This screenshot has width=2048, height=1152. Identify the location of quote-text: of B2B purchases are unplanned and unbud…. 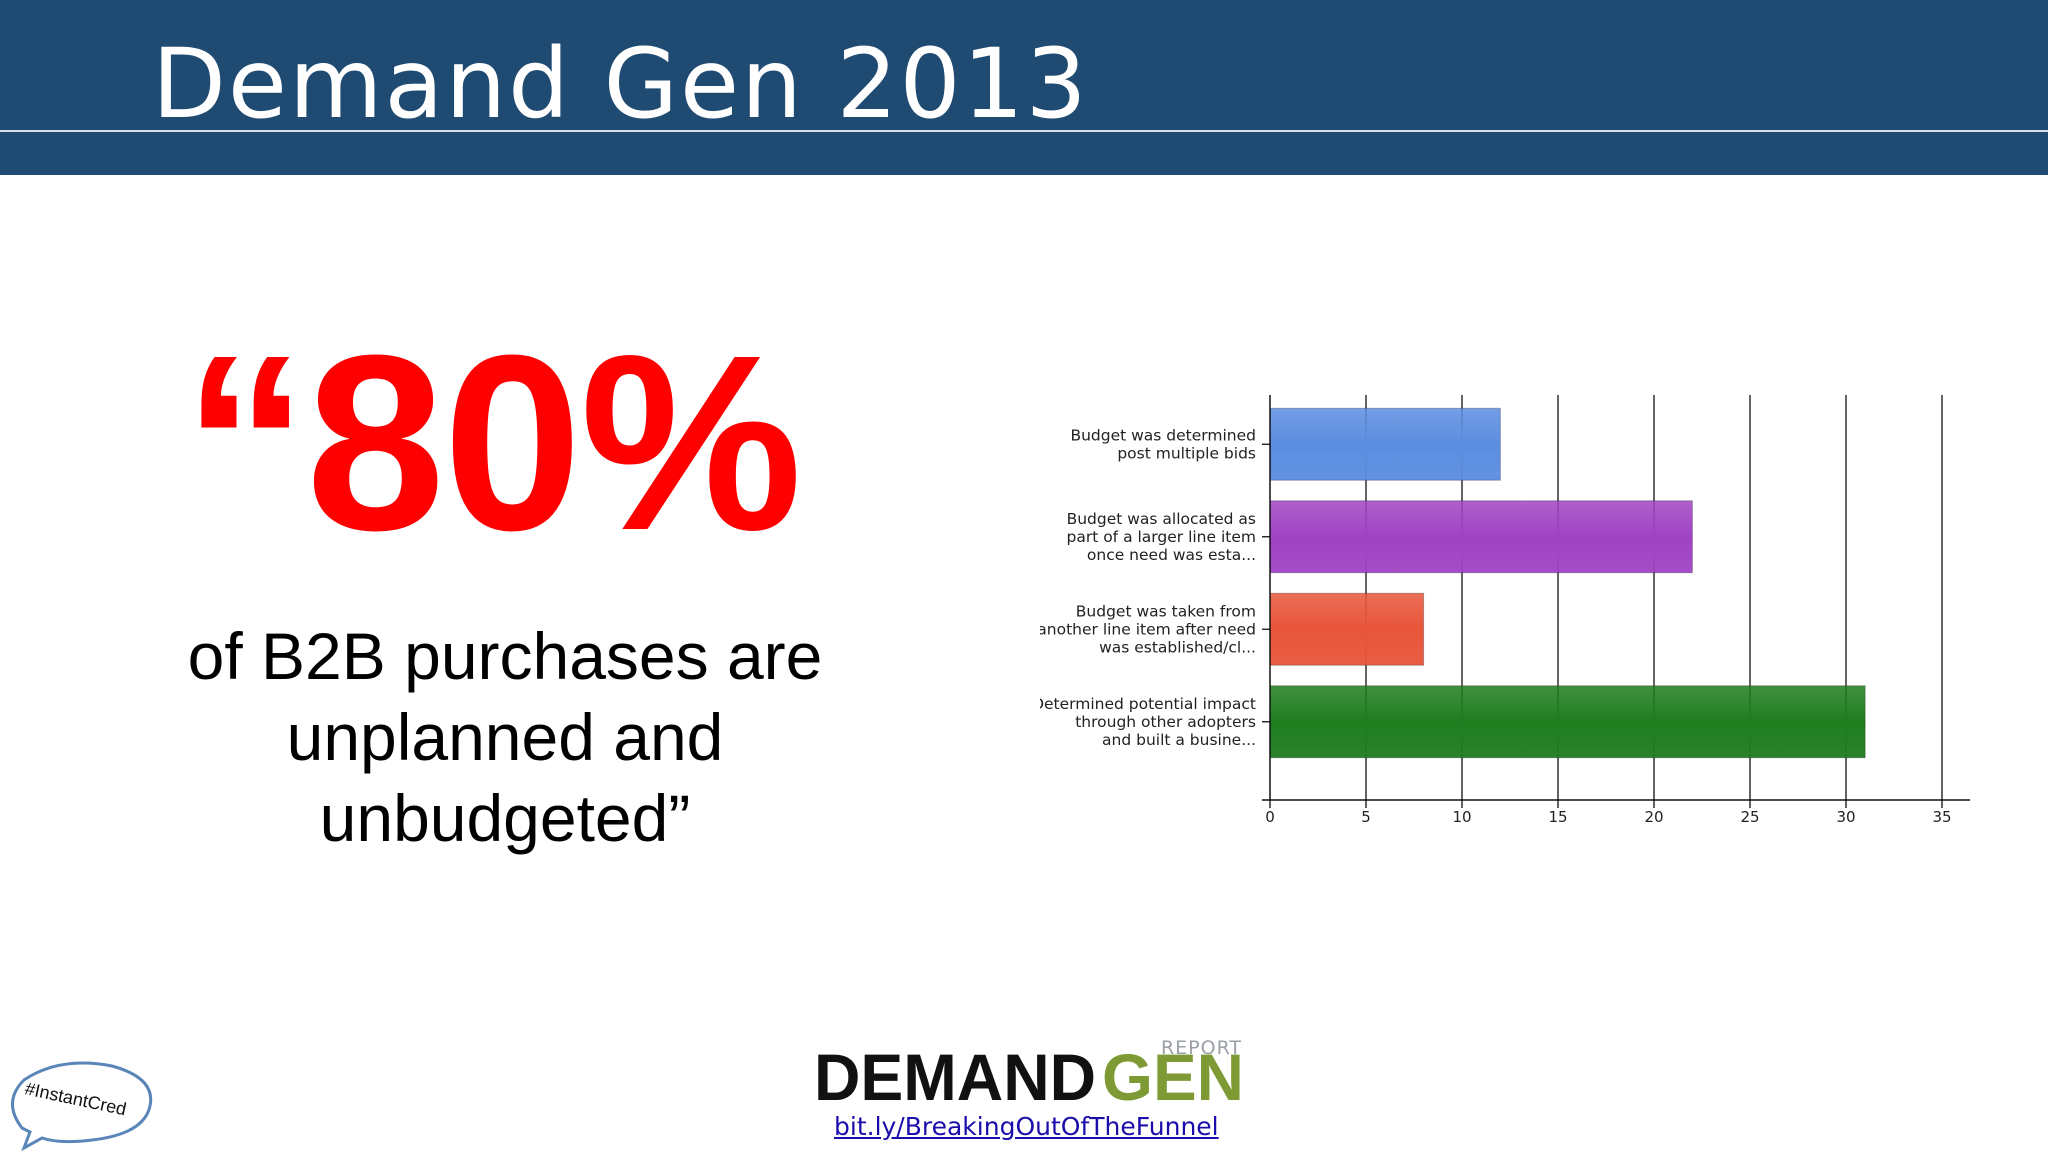
(505, 737).